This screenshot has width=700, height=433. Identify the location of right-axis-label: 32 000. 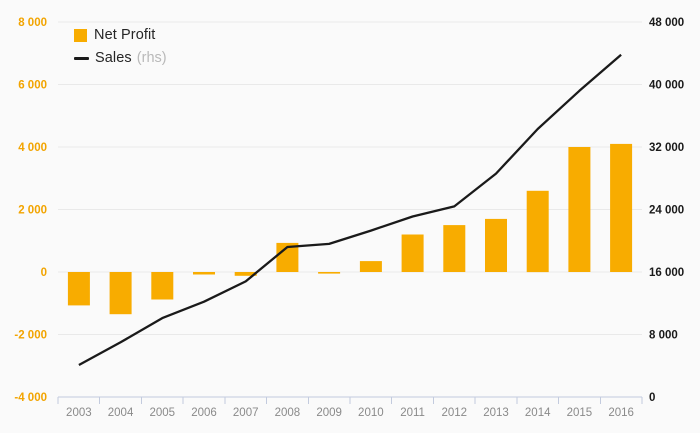
(666, 148).